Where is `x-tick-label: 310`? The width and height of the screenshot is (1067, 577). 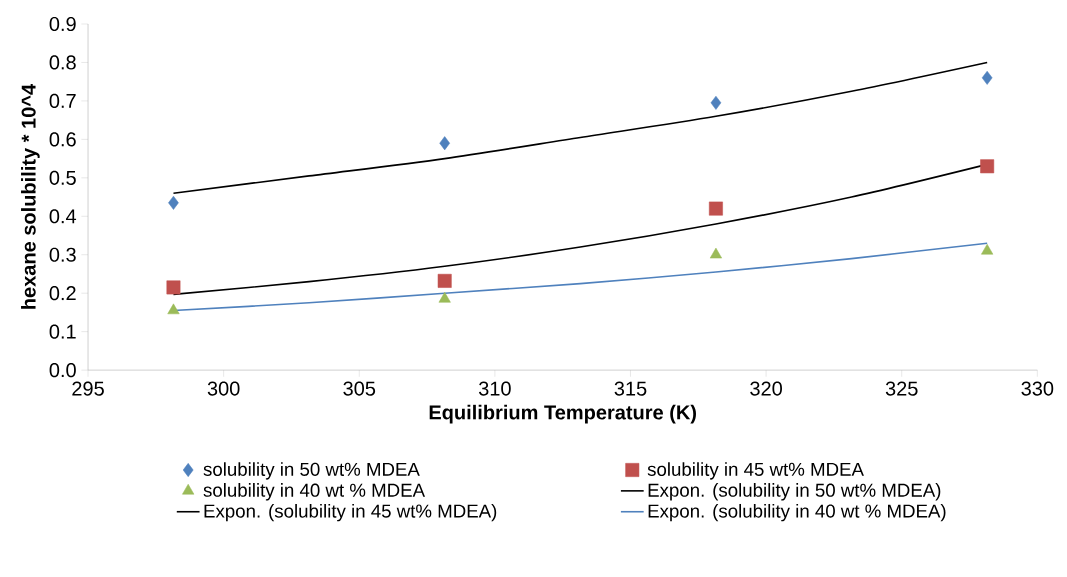 x-tick-label: 310 is located at coordinates (494, 388).